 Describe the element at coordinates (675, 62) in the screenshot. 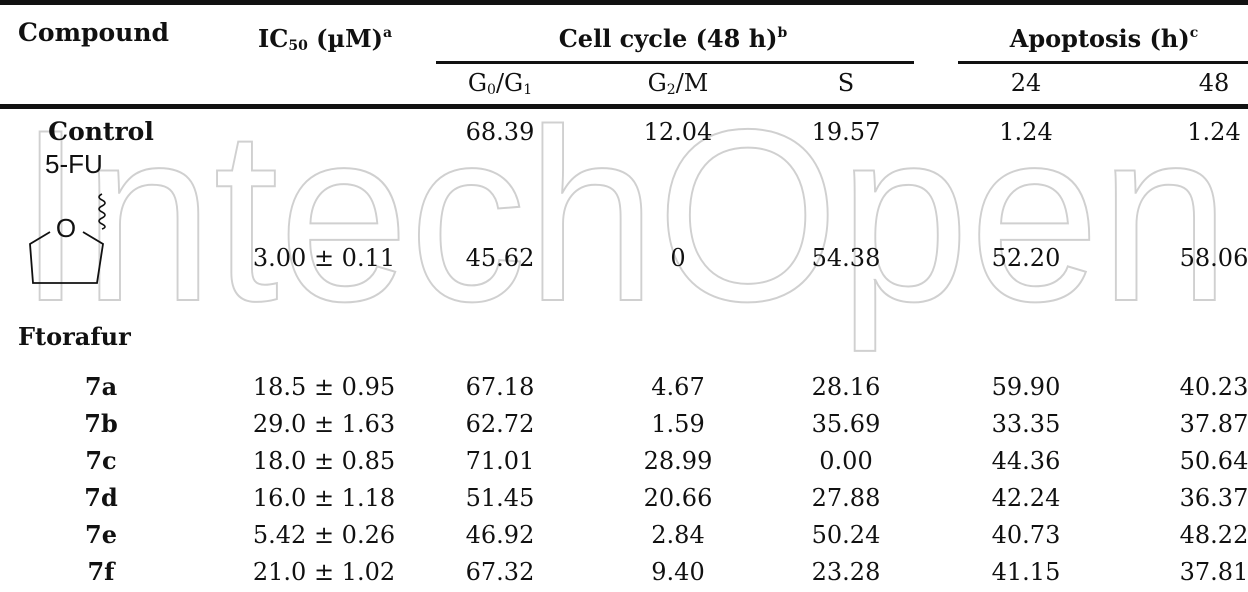

I see `cell-cycle-rule` at that location.